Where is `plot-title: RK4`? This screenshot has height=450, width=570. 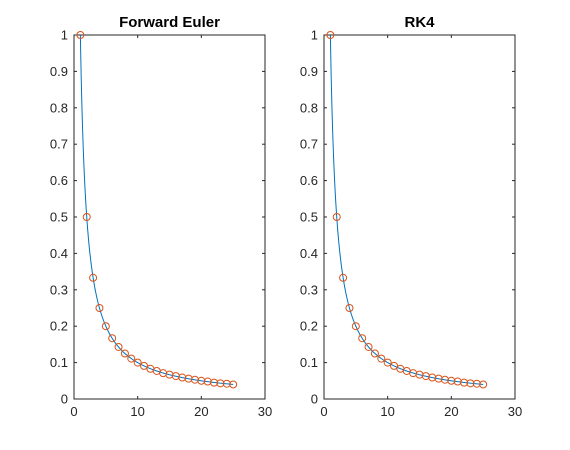
plot-title: RK4 is located at coordinates (419, 22).